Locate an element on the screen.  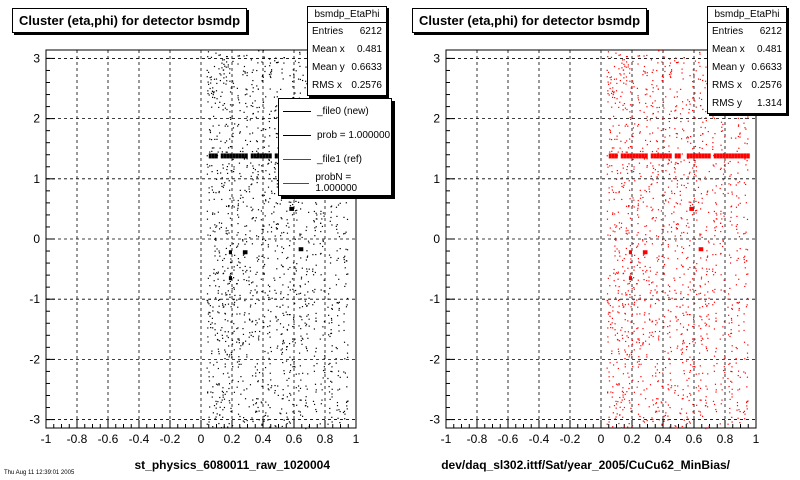
cluster-mark is located at coordinates (291, 208).